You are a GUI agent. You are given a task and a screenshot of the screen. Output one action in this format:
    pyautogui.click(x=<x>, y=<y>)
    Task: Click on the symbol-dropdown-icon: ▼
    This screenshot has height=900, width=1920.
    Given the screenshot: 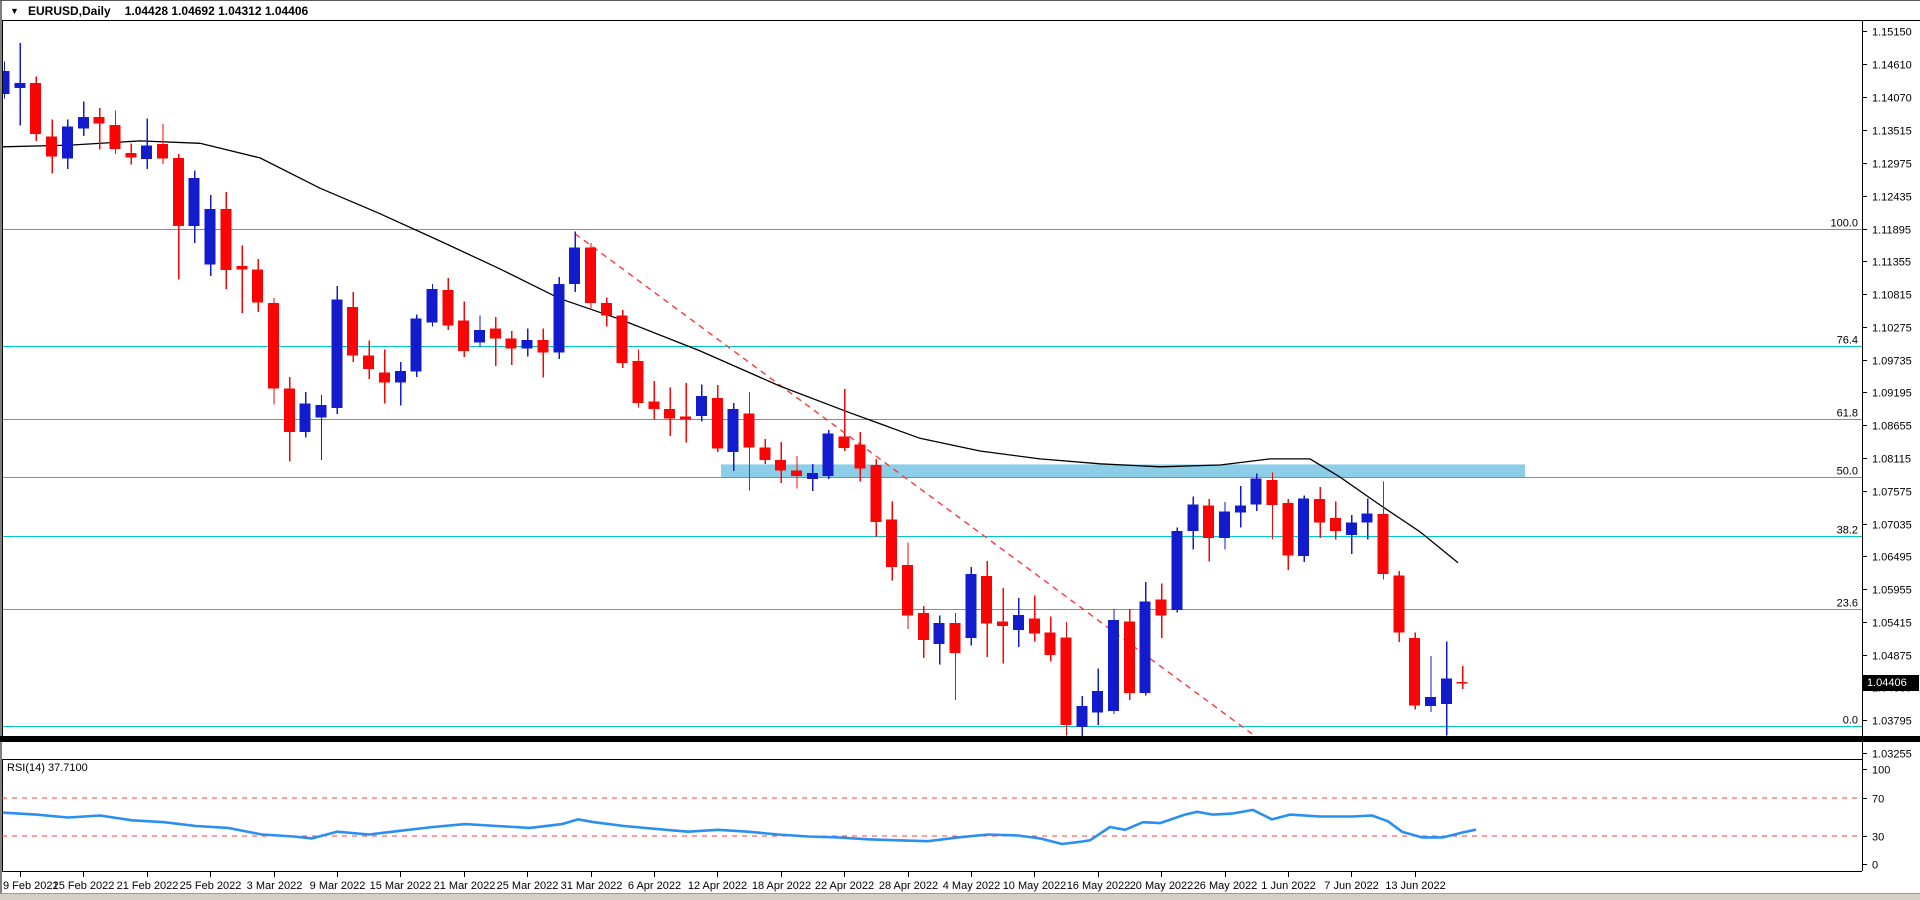 What is the action you would take?
    pyautogui.click(x=14, y=11)
    